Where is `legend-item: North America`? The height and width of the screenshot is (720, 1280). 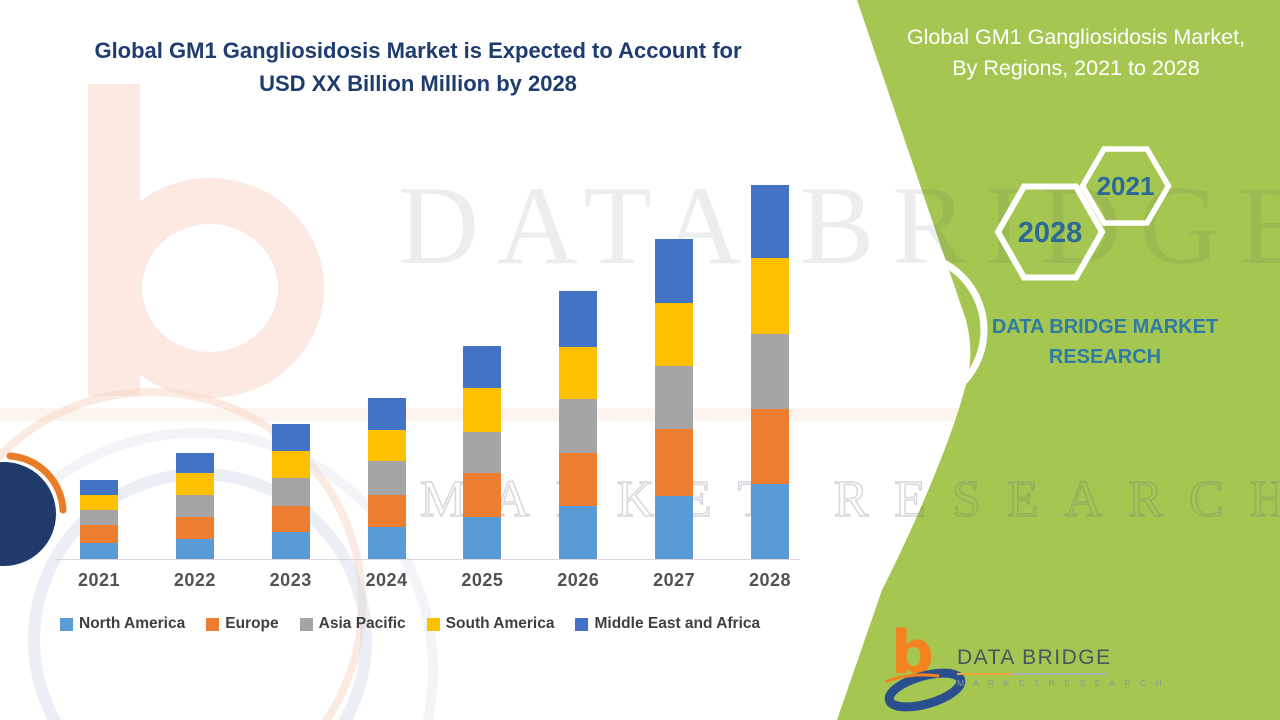 legend-item: North America is located at coordinates (122, 624).